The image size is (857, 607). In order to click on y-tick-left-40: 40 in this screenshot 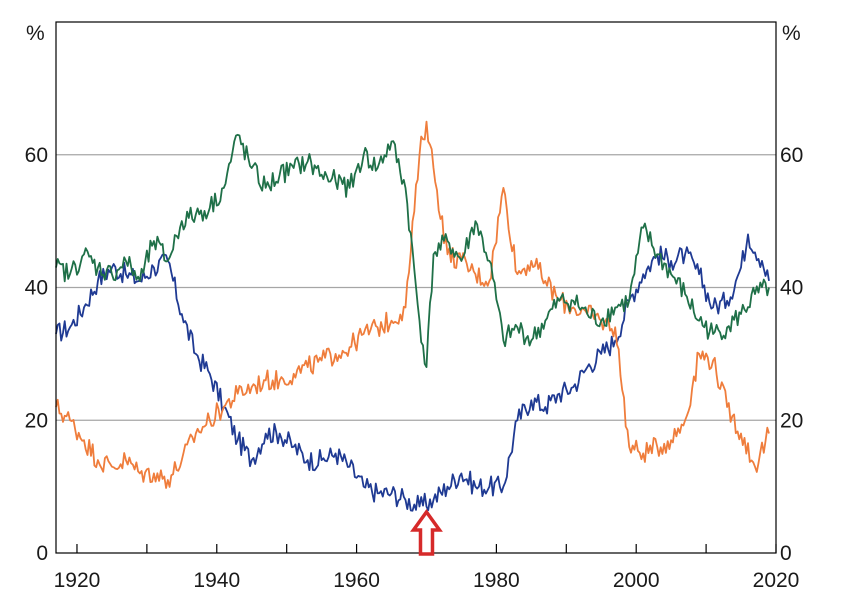, I will do `click(36, 288)`.